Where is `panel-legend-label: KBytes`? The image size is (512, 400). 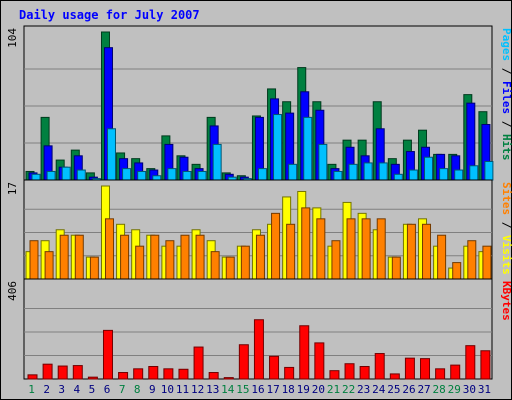
panel-legend-label: KBytes is located at coordinates (506, 301).